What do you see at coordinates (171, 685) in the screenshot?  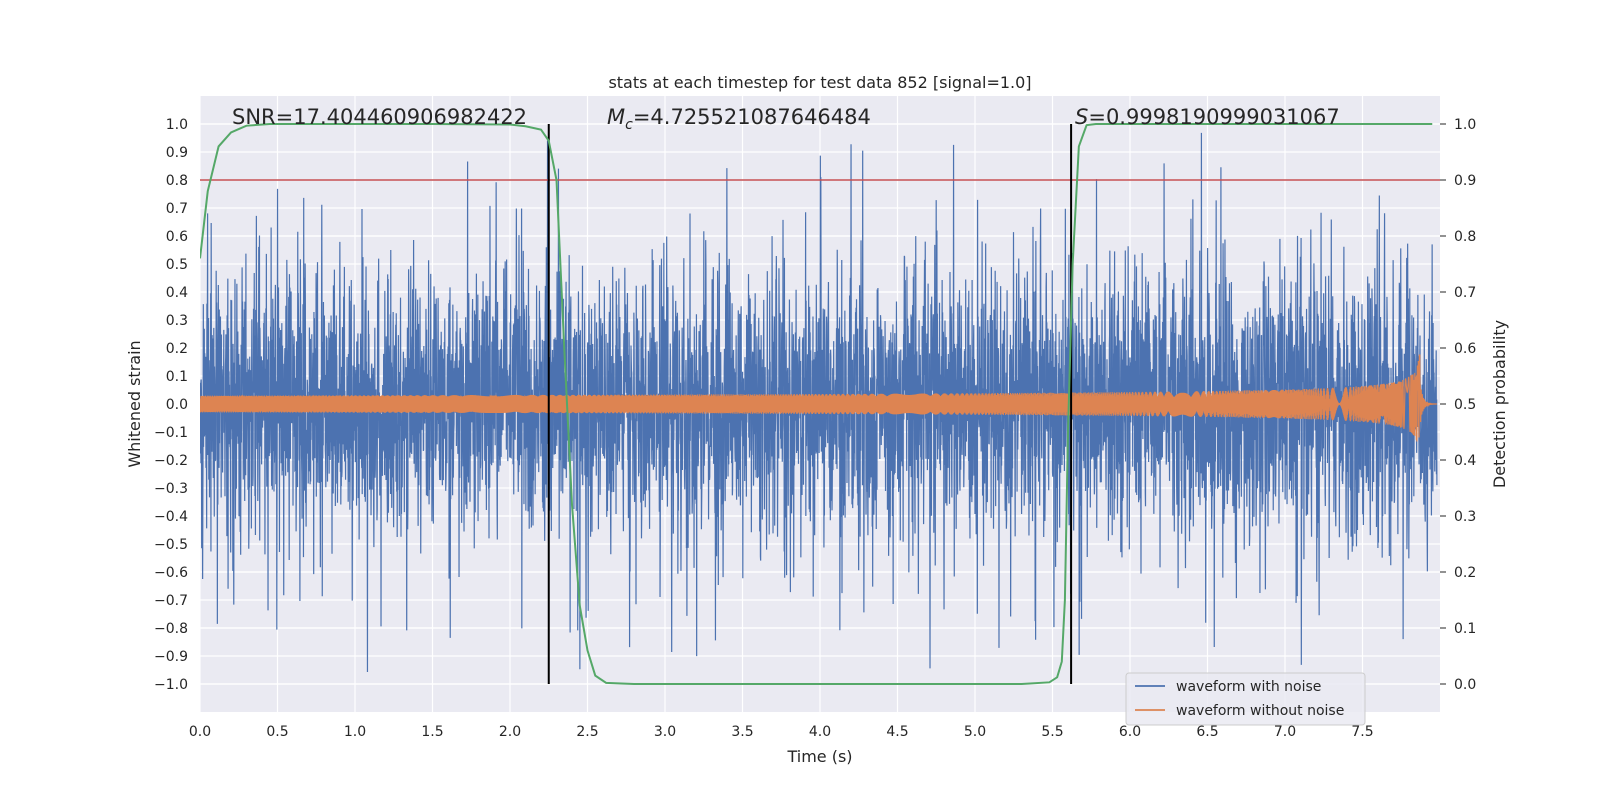 I see `y-tick-label: −1.0` at bounding box center [171, 685].